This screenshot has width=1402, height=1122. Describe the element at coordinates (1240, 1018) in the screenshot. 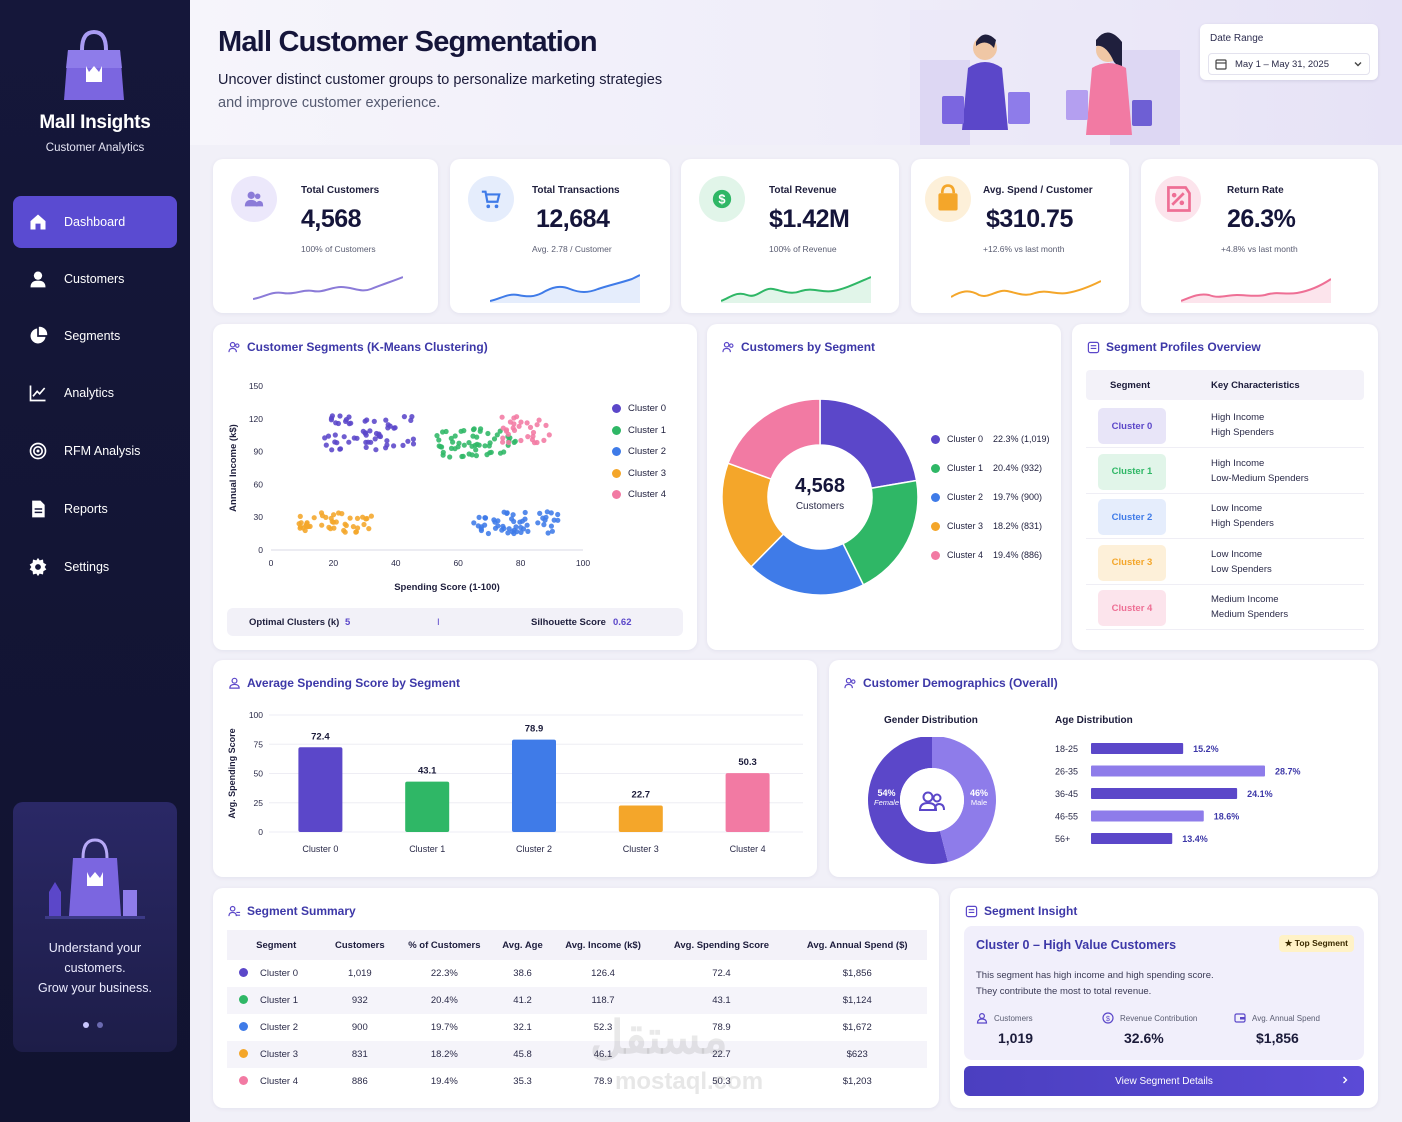

I see `wallet-icon` at that location.